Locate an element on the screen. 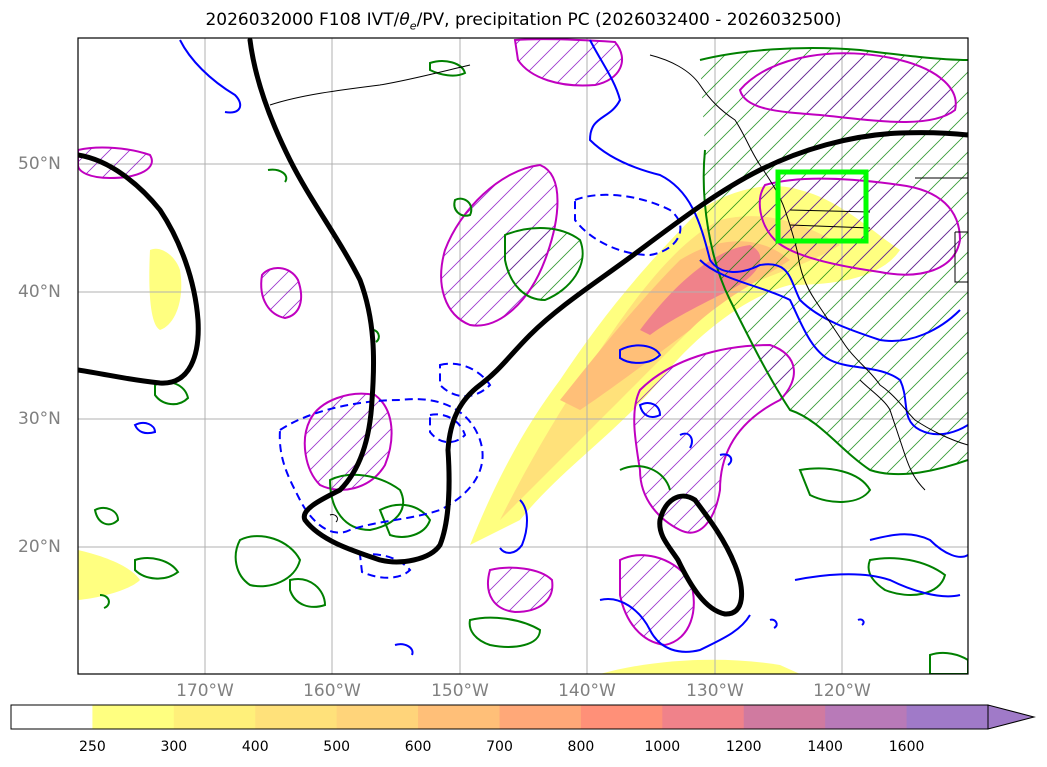  colorbar-tick-label: 1000 is located at coordinates (662, 747).